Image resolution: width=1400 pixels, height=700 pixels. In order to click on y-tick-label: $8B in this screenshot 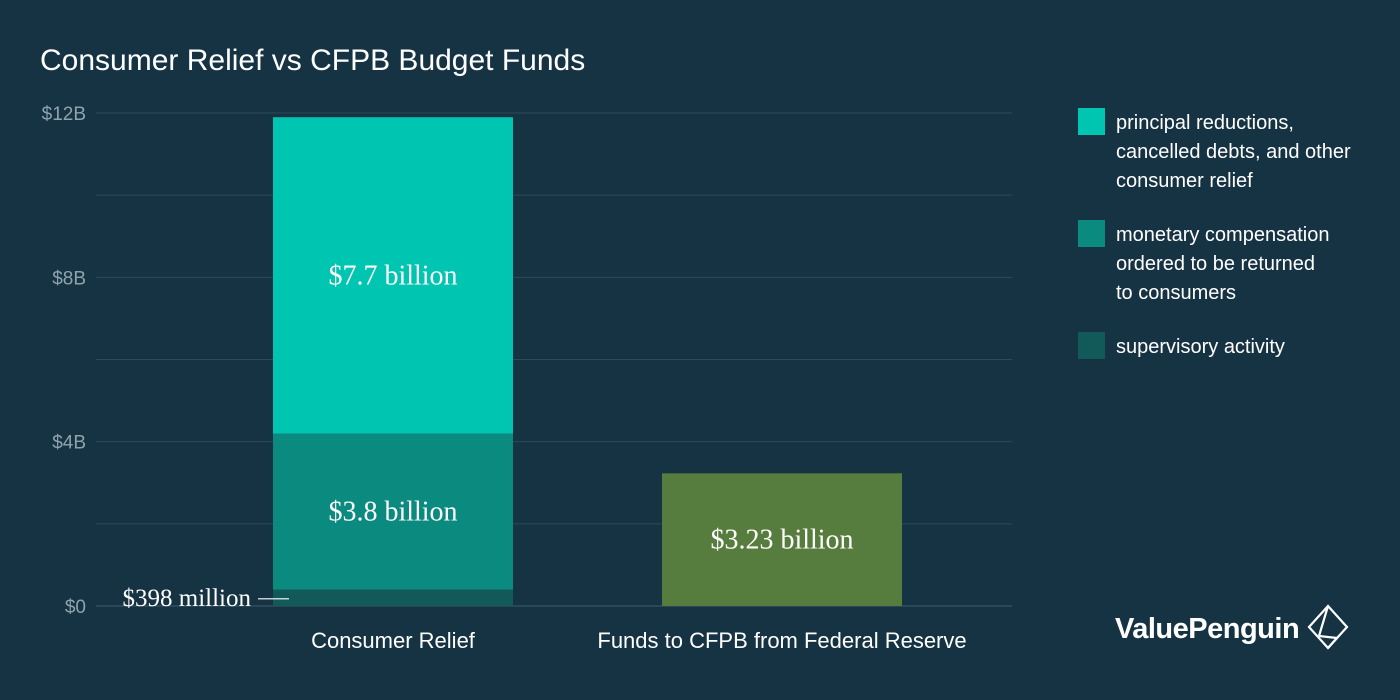, I will do `click(69, 278)`.